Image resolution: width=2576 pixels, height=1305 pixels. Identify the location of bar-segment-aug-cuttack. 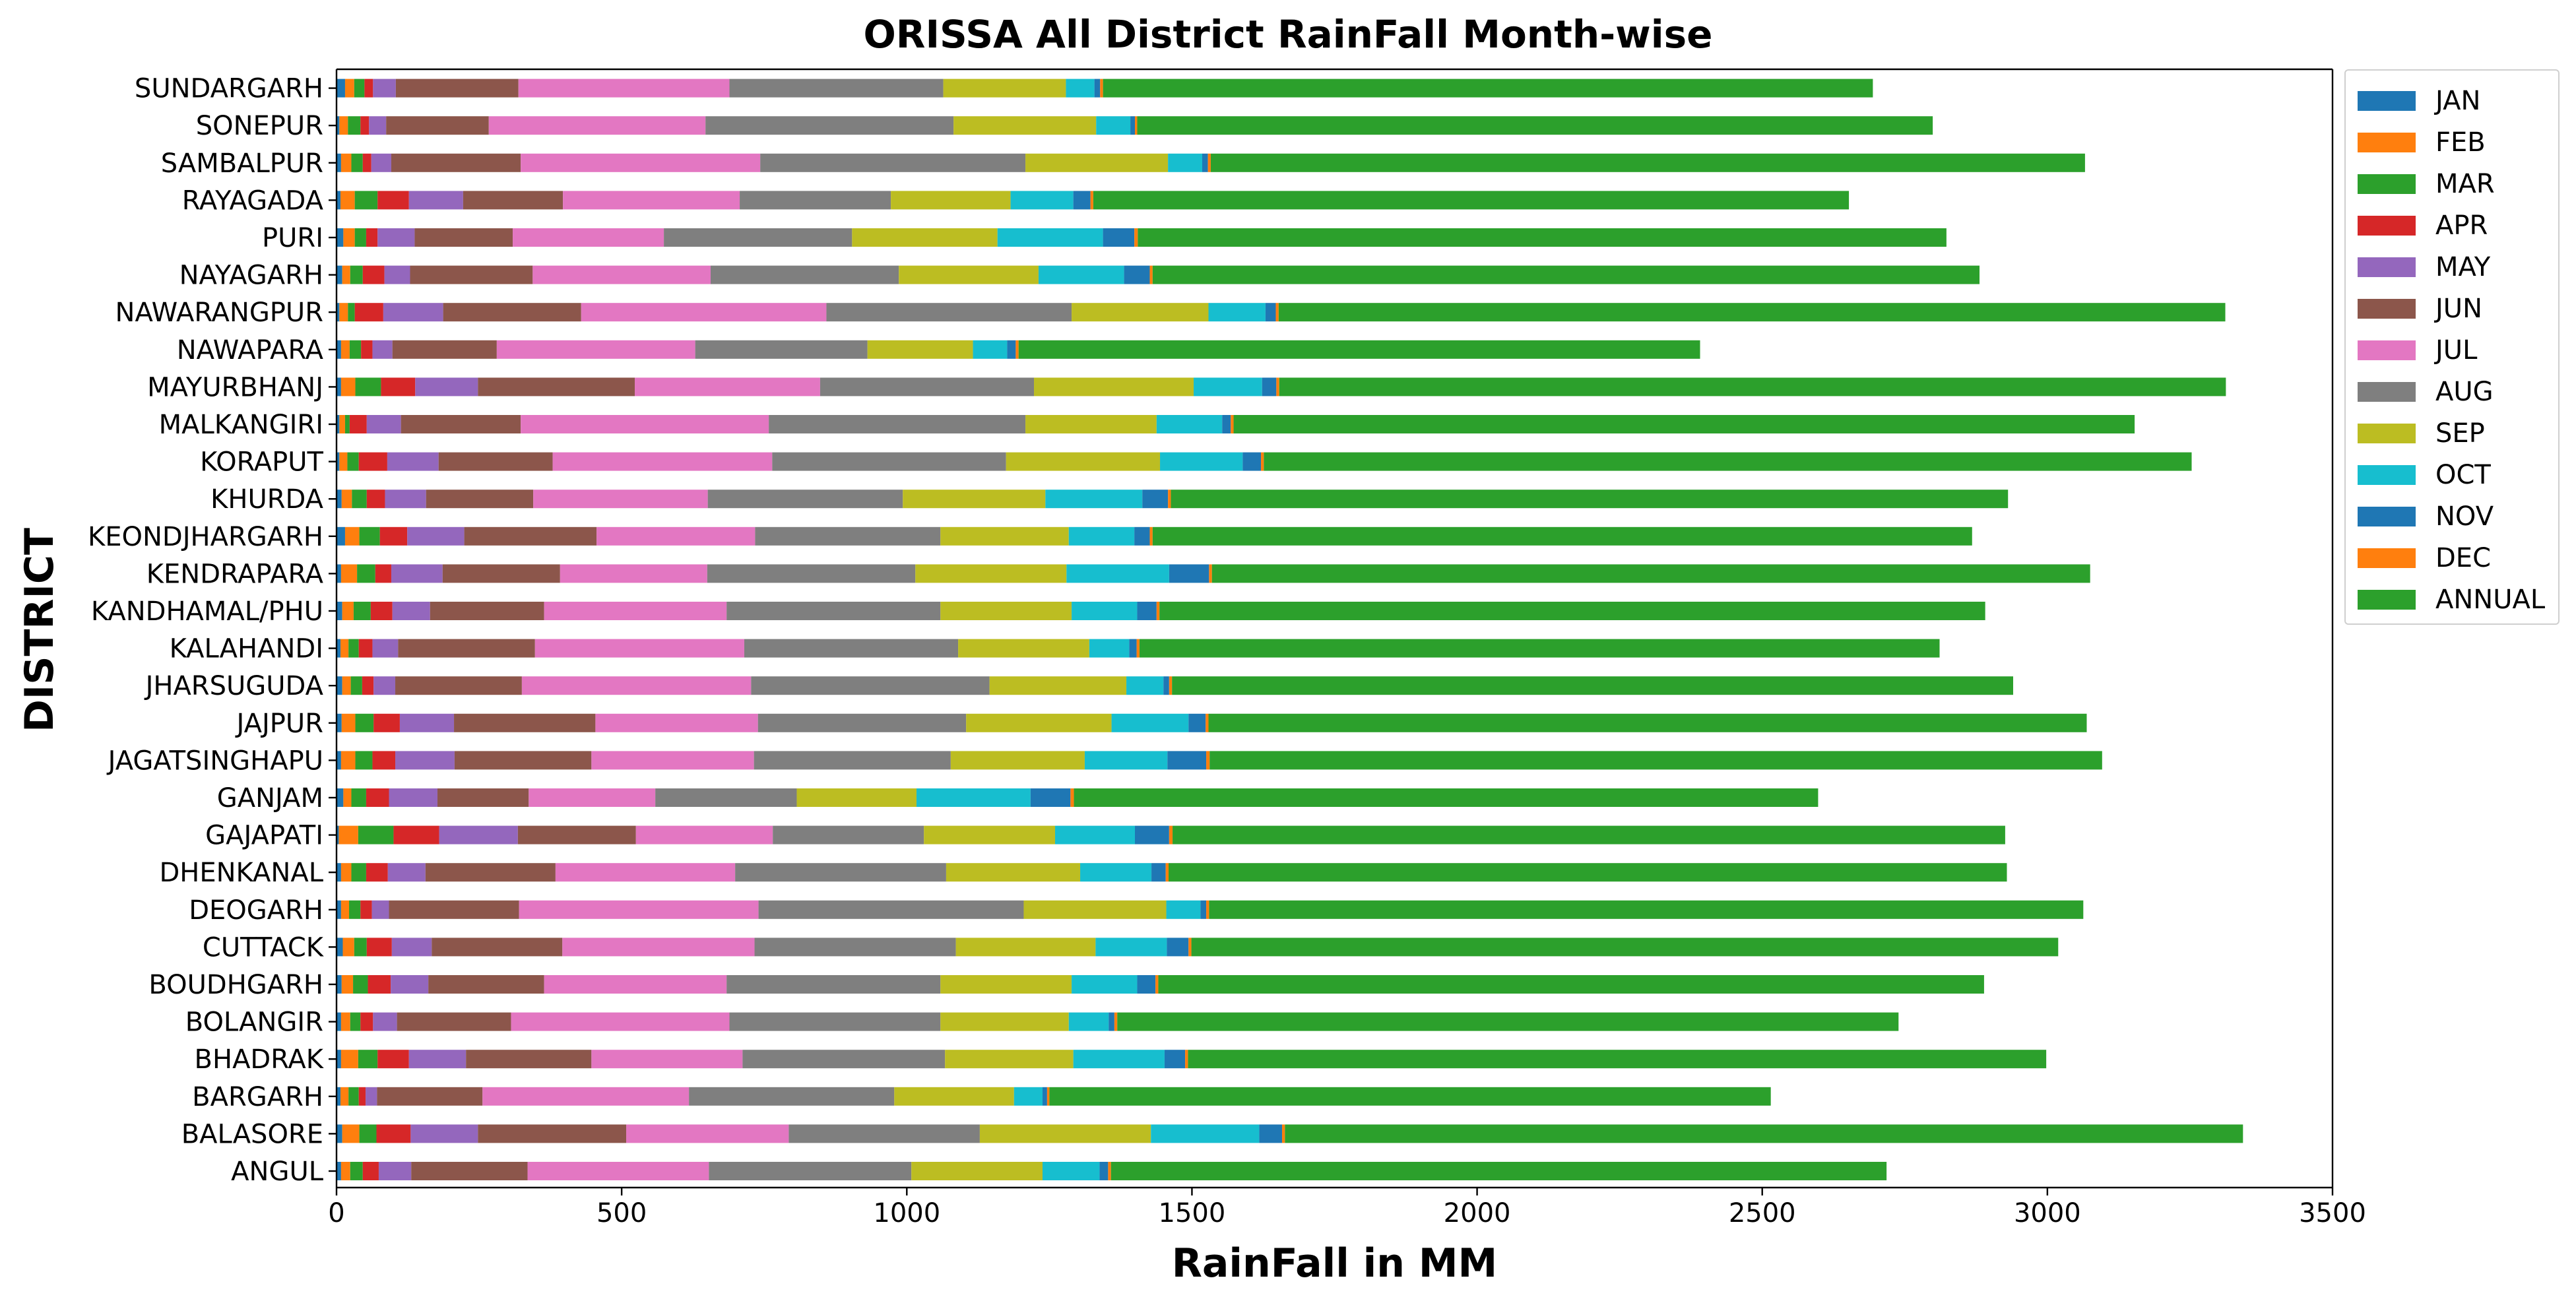
(855, 947).